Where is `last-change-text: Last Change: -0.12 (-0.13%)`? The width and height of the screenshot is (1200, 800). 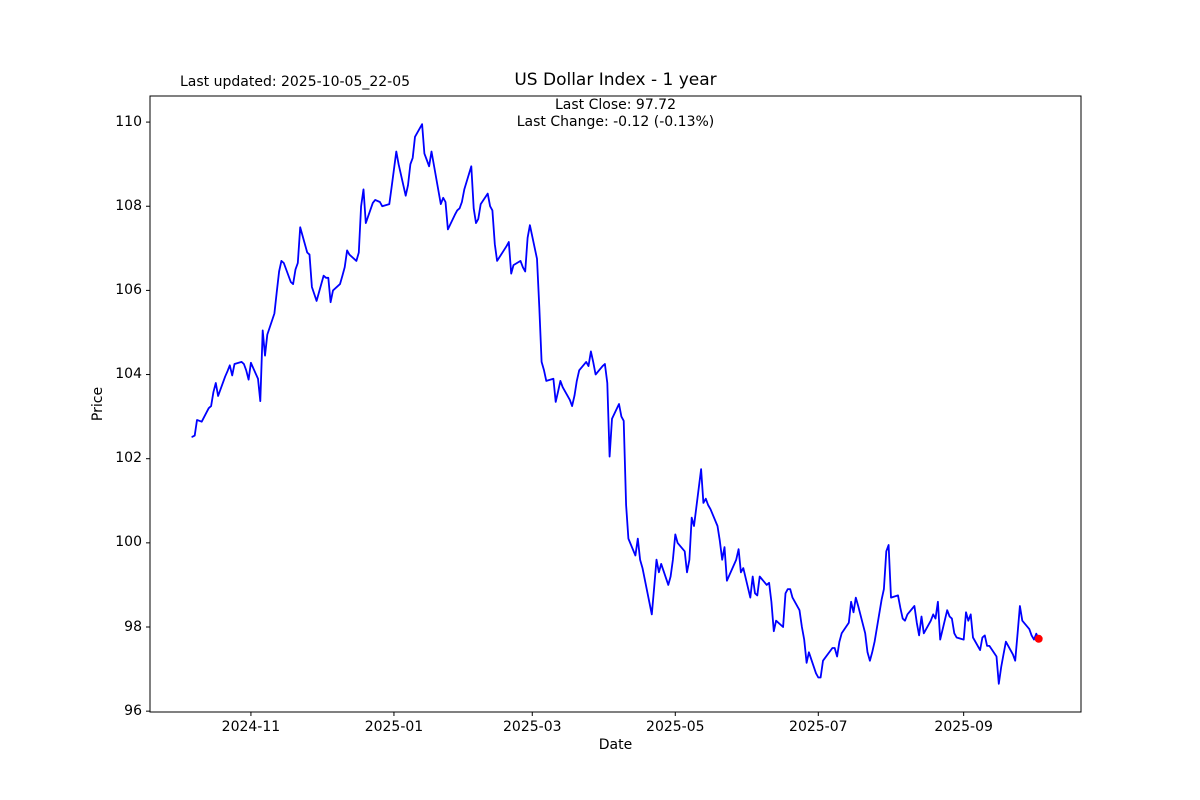 last-change-text: Last Change: -0.12 (-0.13%) is located at coordinates (615, 121).